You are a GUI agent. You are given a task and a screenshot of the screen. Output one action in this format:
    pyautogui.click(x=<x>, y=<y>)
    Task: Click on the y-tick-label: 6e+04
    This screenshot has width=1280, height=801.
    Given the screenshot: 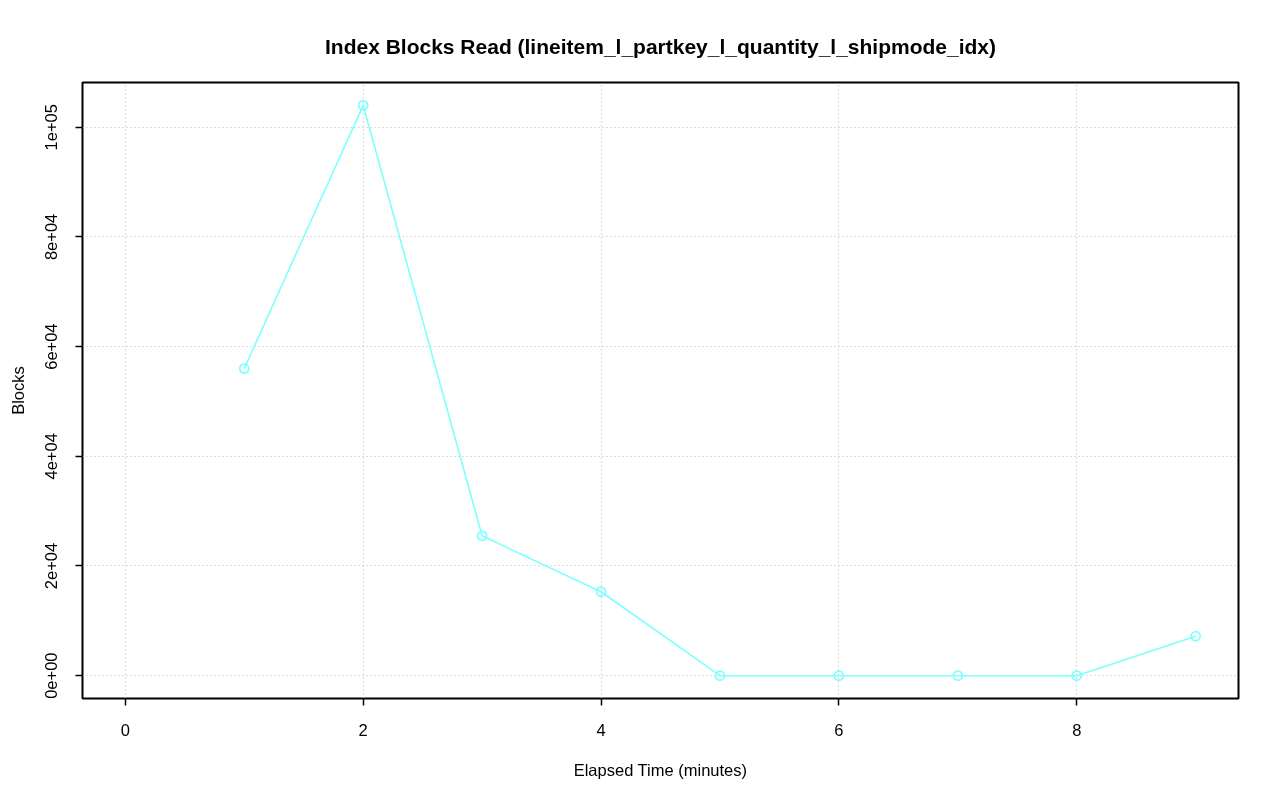 What is the action you would take?
    pyautogui.click(x=51, y=346)
    